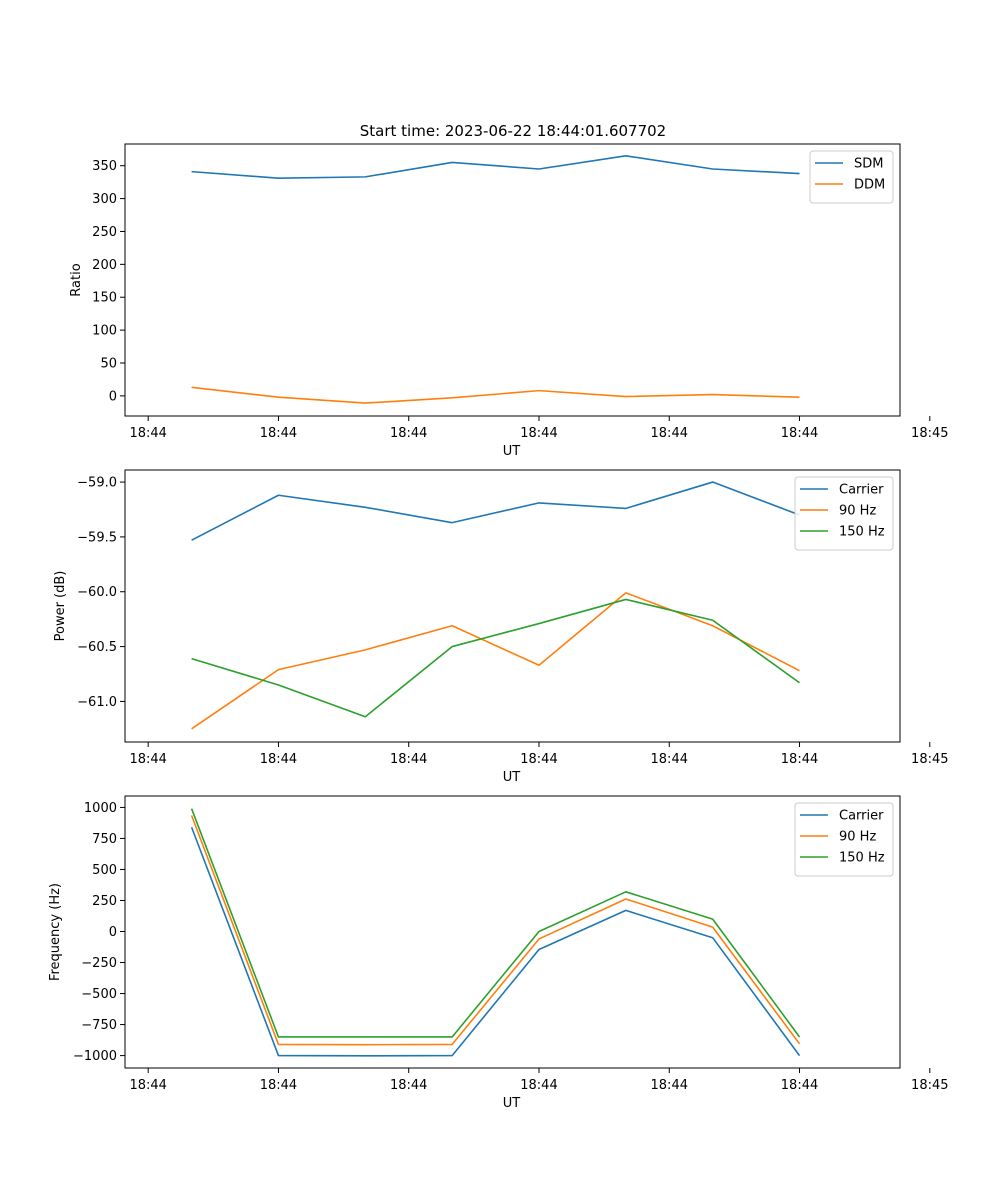 The height and width of the screenshot is (1200, 1000). I want to click on power-legend-label-carrier: Carrier, so click(861, 490).